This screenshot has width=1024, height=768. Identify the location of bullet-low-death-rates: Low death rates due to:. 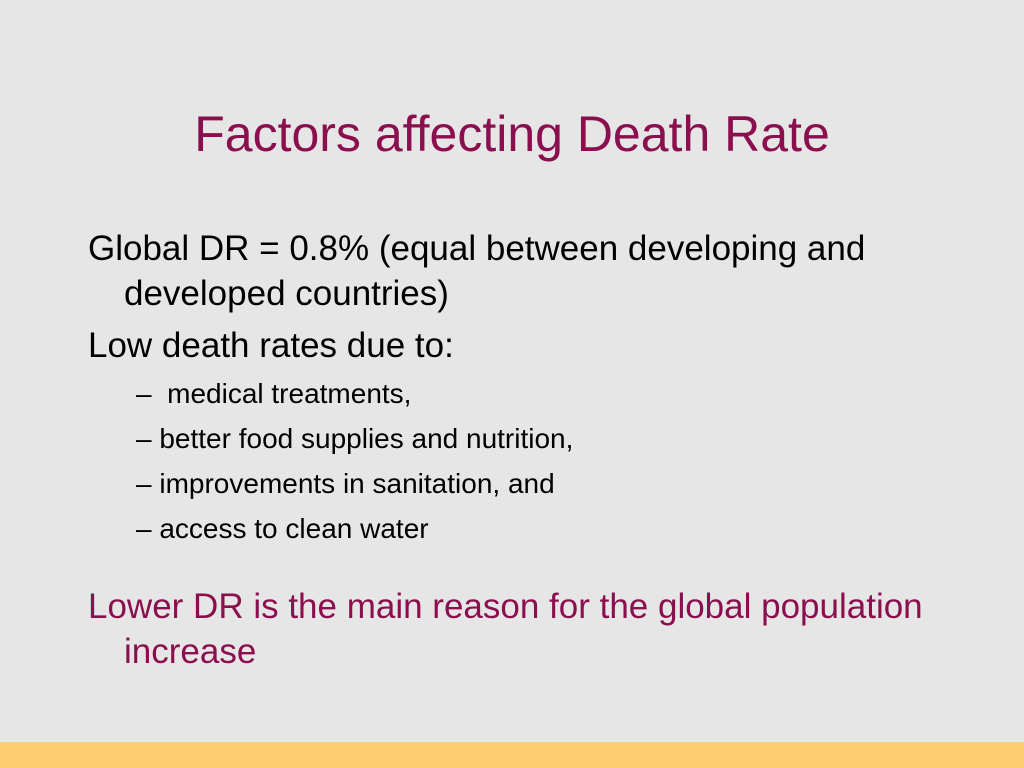
(271, 345).